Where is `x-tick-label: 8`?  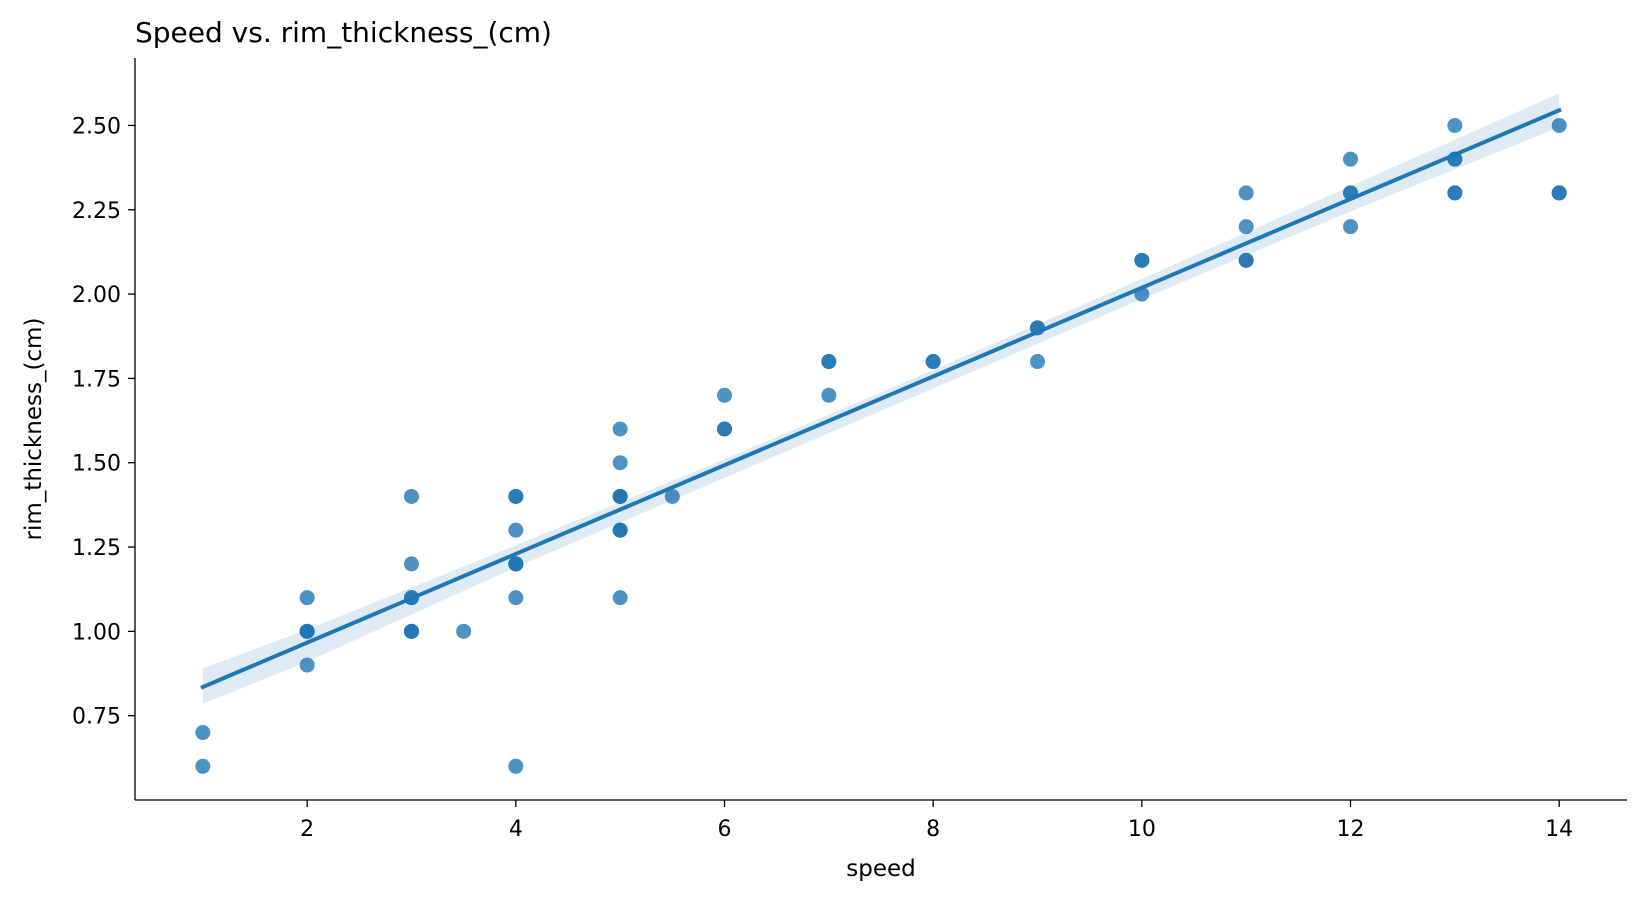
x-tick-label: 8 is located at coordinates (933, 829).